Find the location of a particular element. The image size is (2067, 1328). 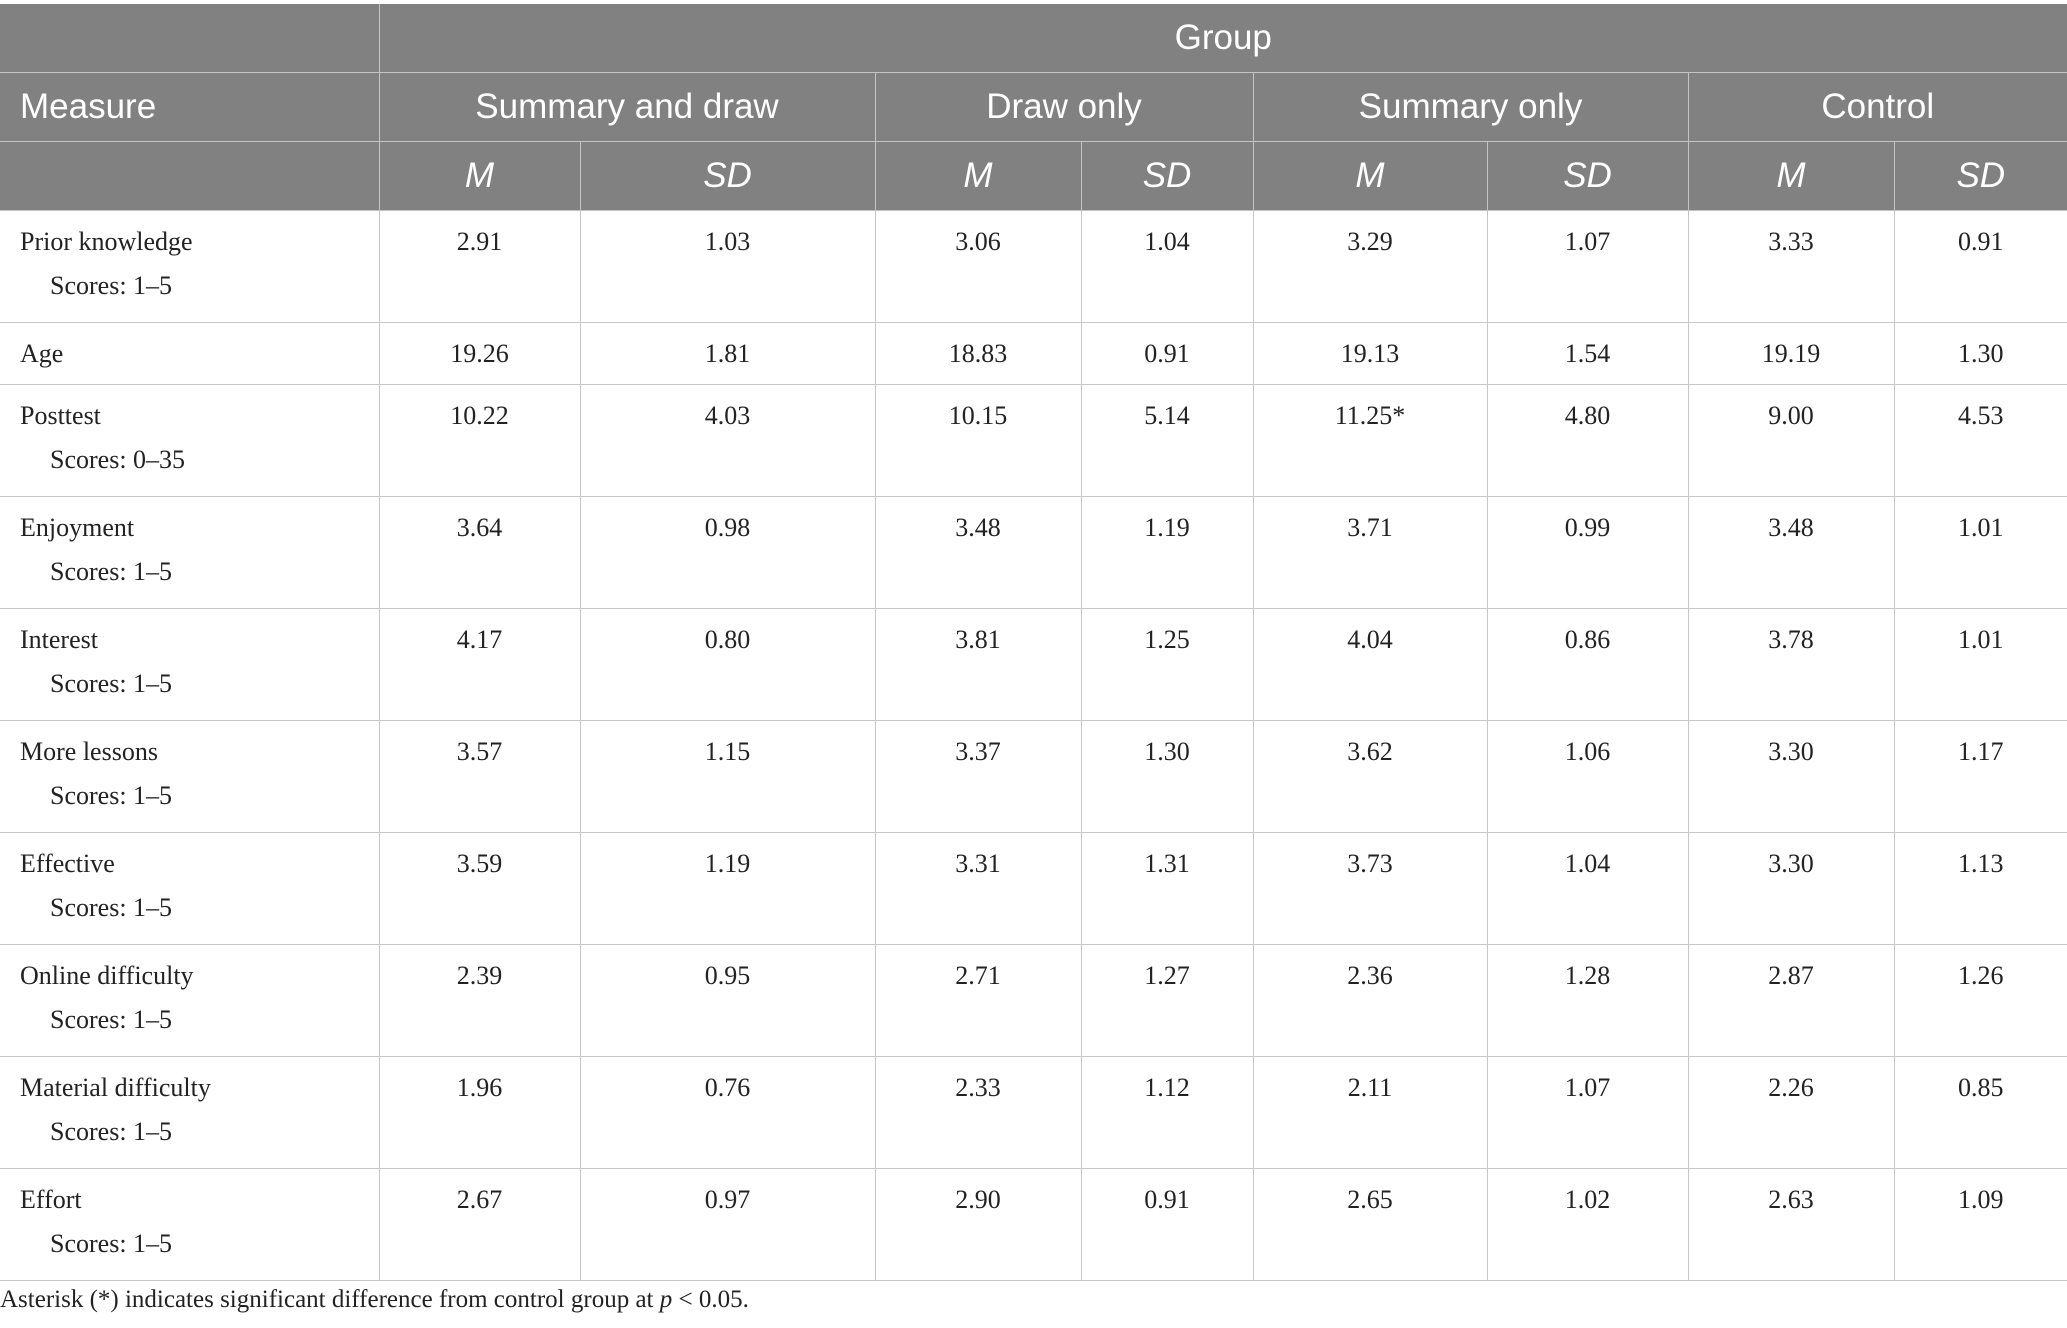

mean-cell: 2.11 is located at coordinates (1370, 1112).